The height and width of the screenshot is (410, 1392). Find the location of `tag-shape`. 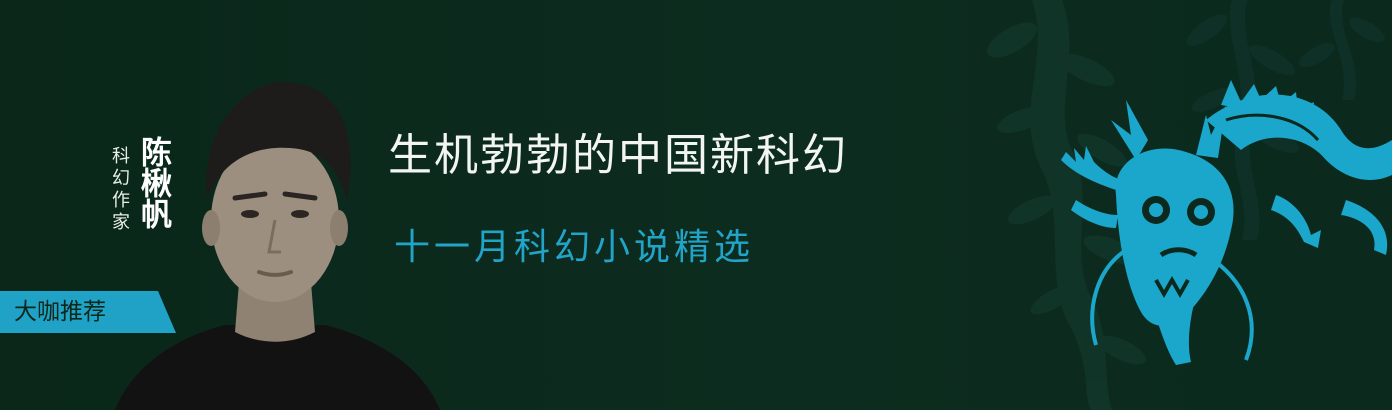

tag-shape is located at coordinates (88, 312).